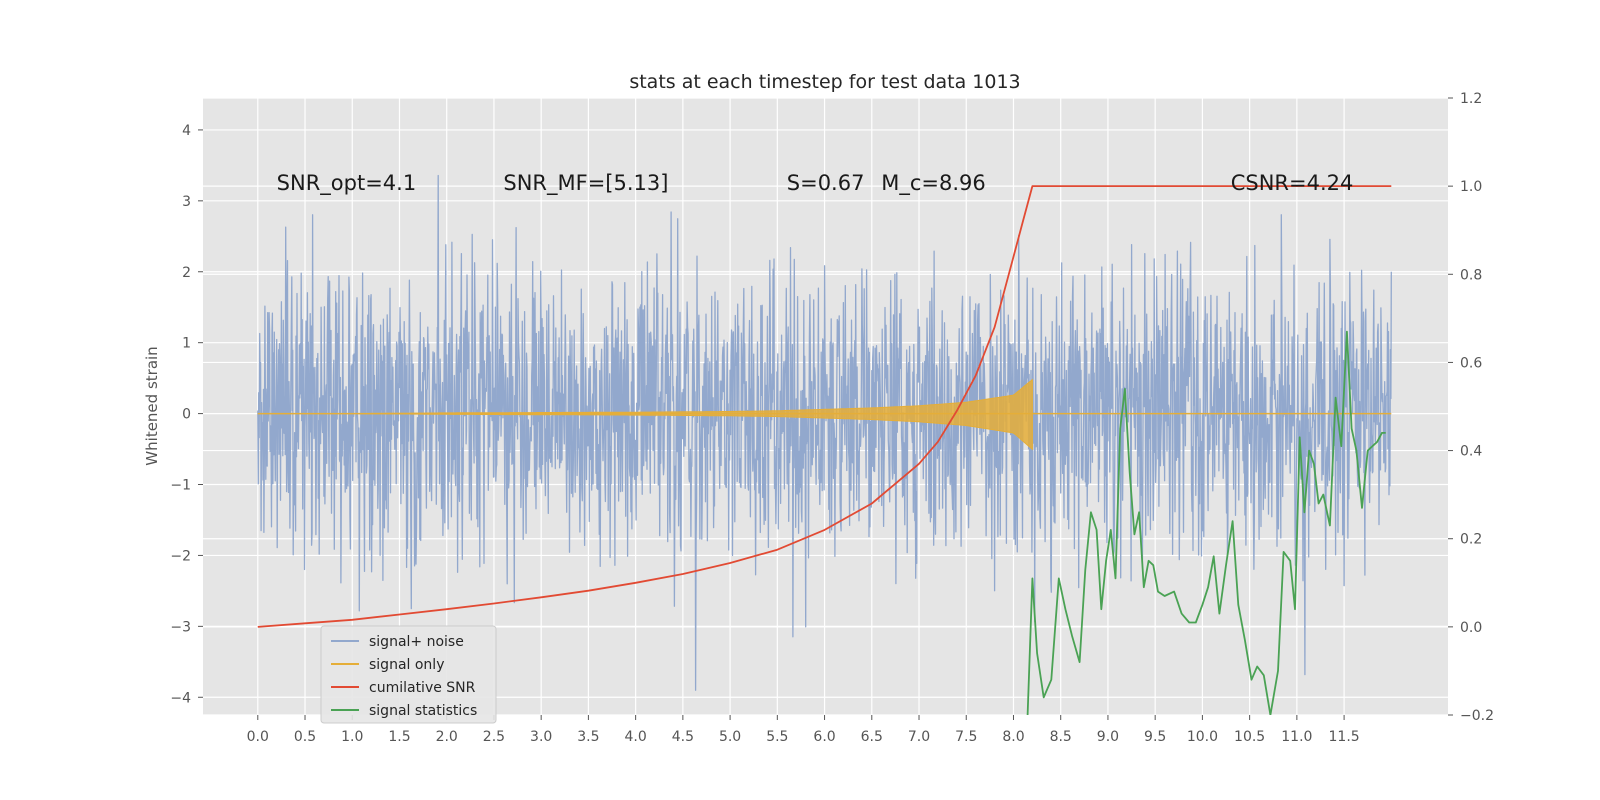  I want to click on legend-label: signal statistics, so click(423, 711).